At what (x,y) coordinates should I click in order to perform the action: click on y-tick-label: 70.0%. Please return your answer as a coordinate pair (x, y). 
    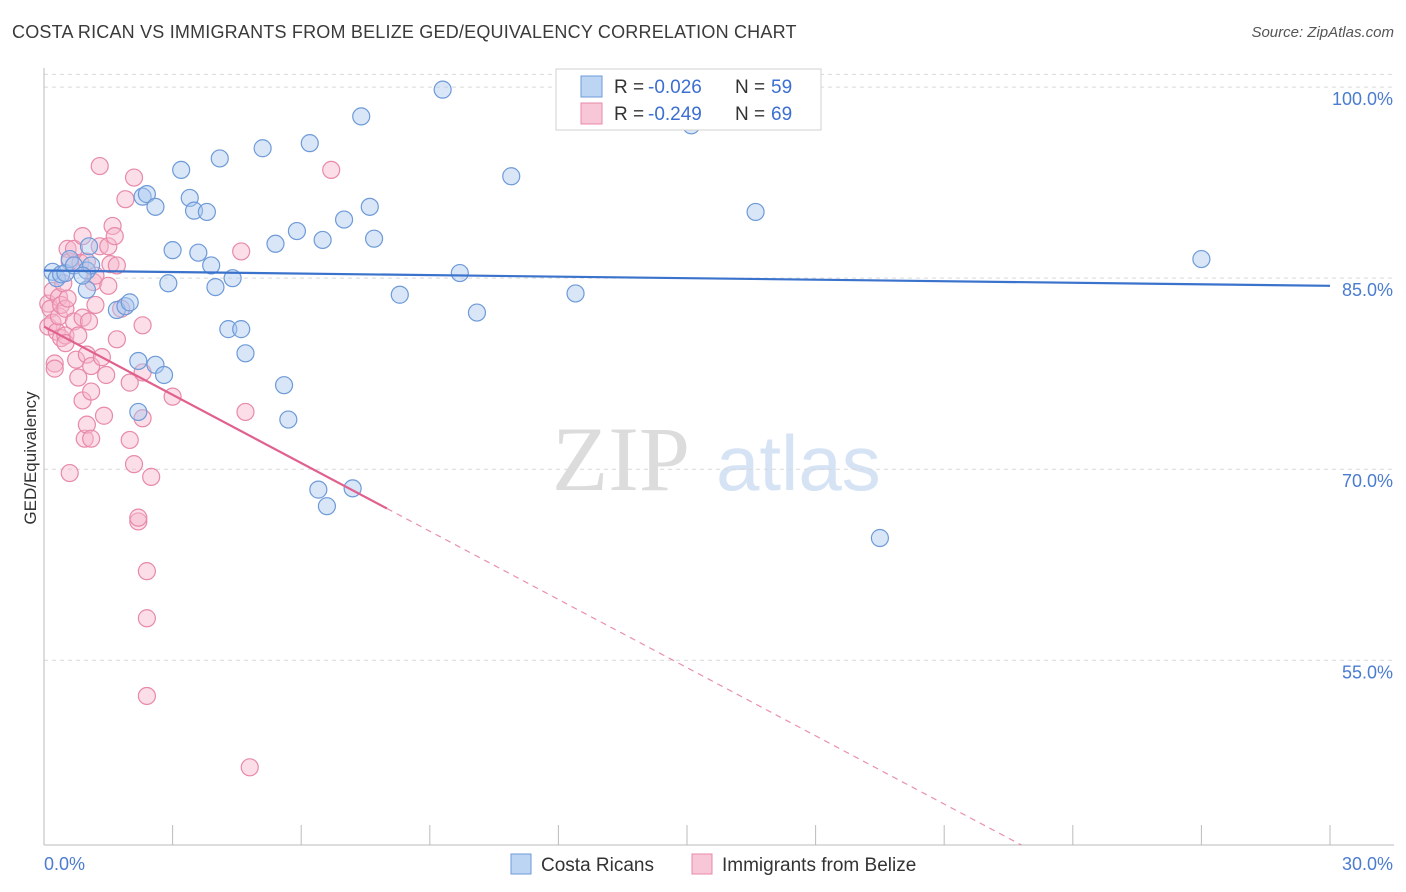
    Looking at the image, I should click on (1367, 481).